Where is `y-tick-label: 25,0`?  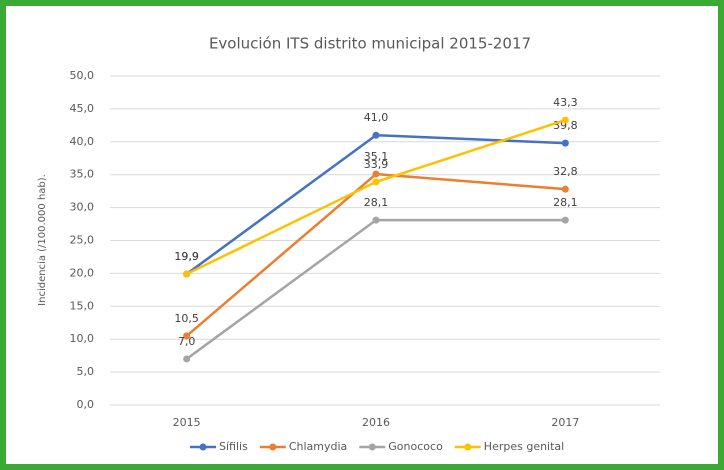
y-tick-label: 25,0 is located at coordinates (82, 240).